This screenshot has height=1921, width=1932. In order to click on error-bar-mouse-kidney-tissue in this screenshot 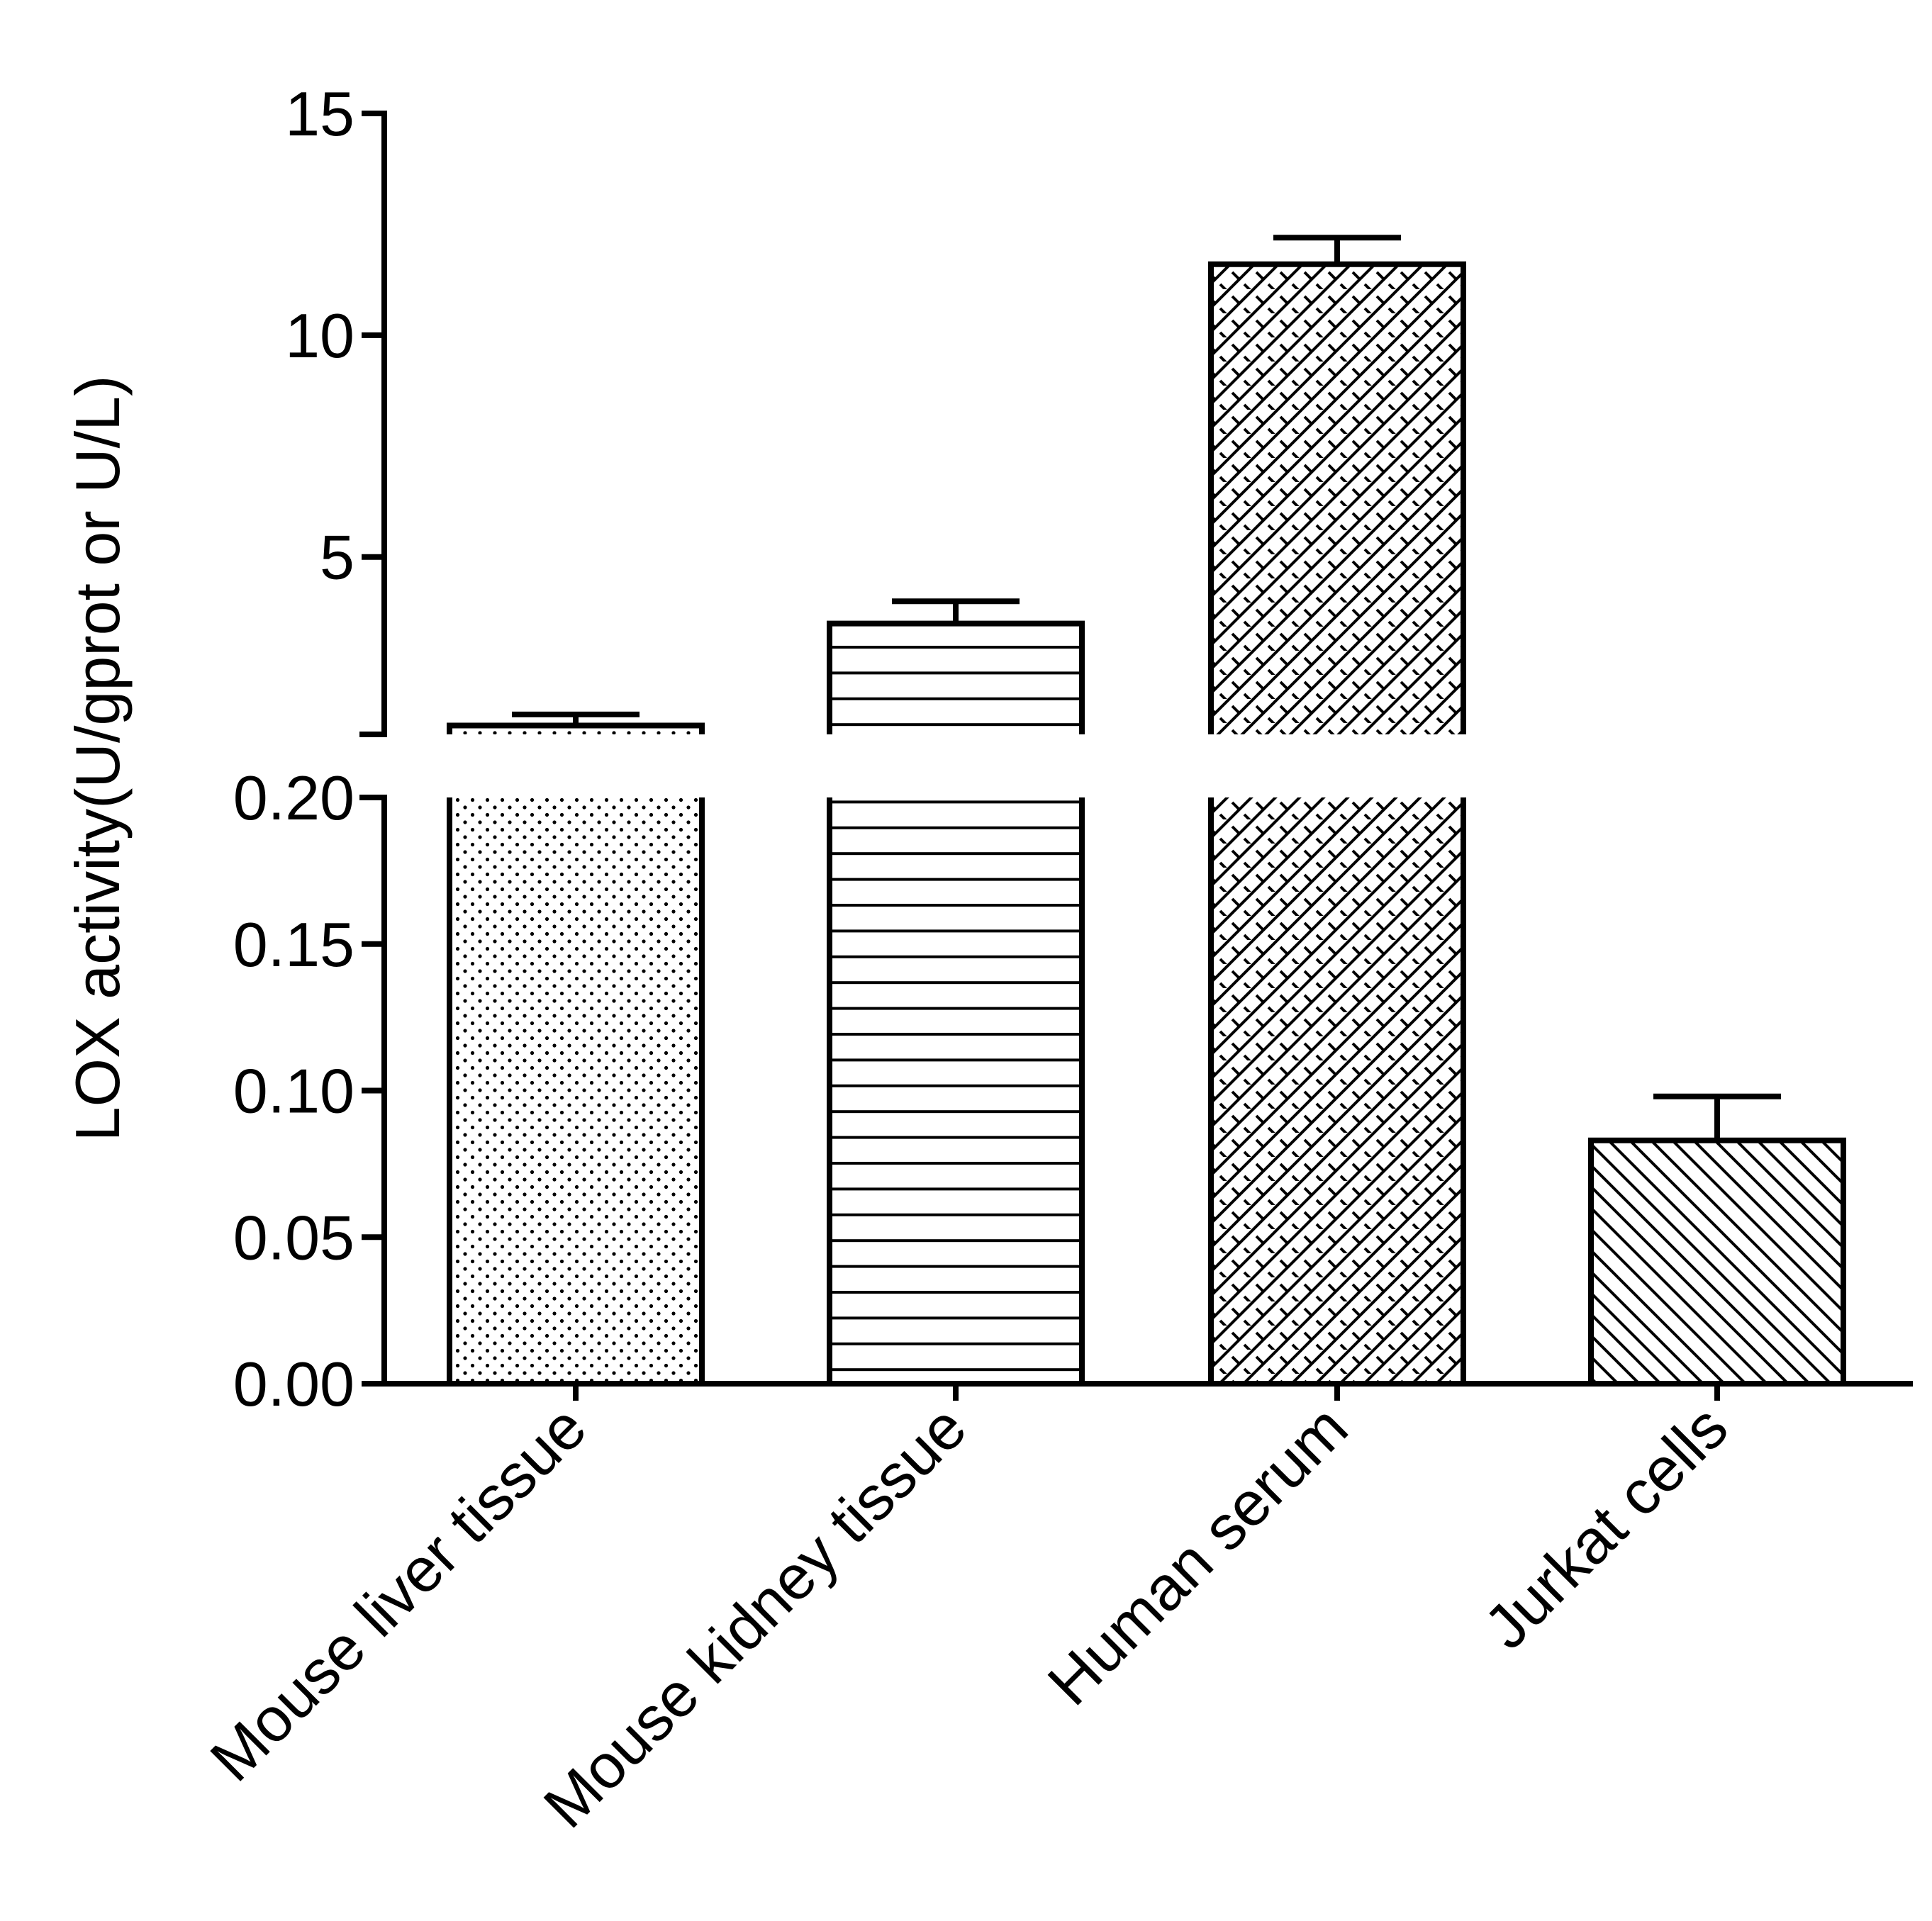, I will do `click(956, 611)`.